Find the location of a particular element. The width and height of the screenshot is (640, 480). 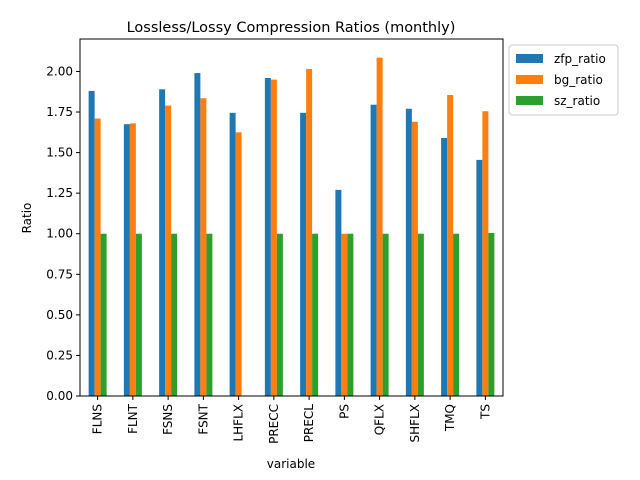

x-tick-label: FSNT is located at coordinates (203, 418).